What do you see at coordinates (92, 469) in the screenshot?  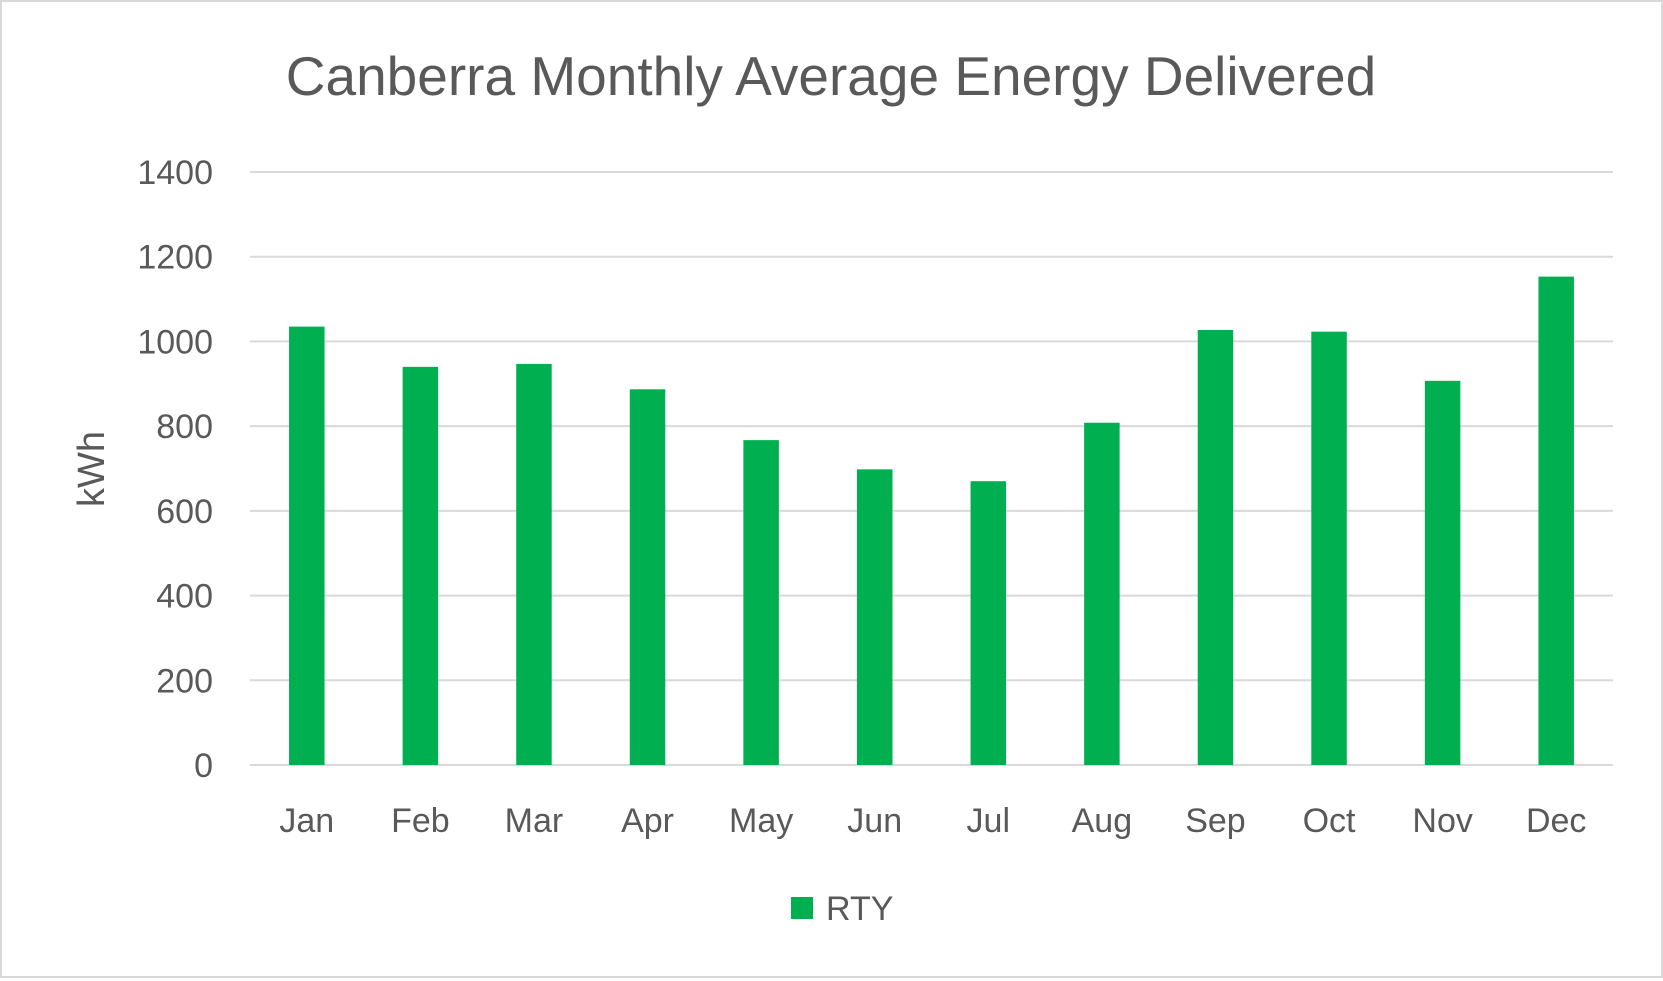 I see `y-axis-label: kWh` at bounding box center [92, 469].